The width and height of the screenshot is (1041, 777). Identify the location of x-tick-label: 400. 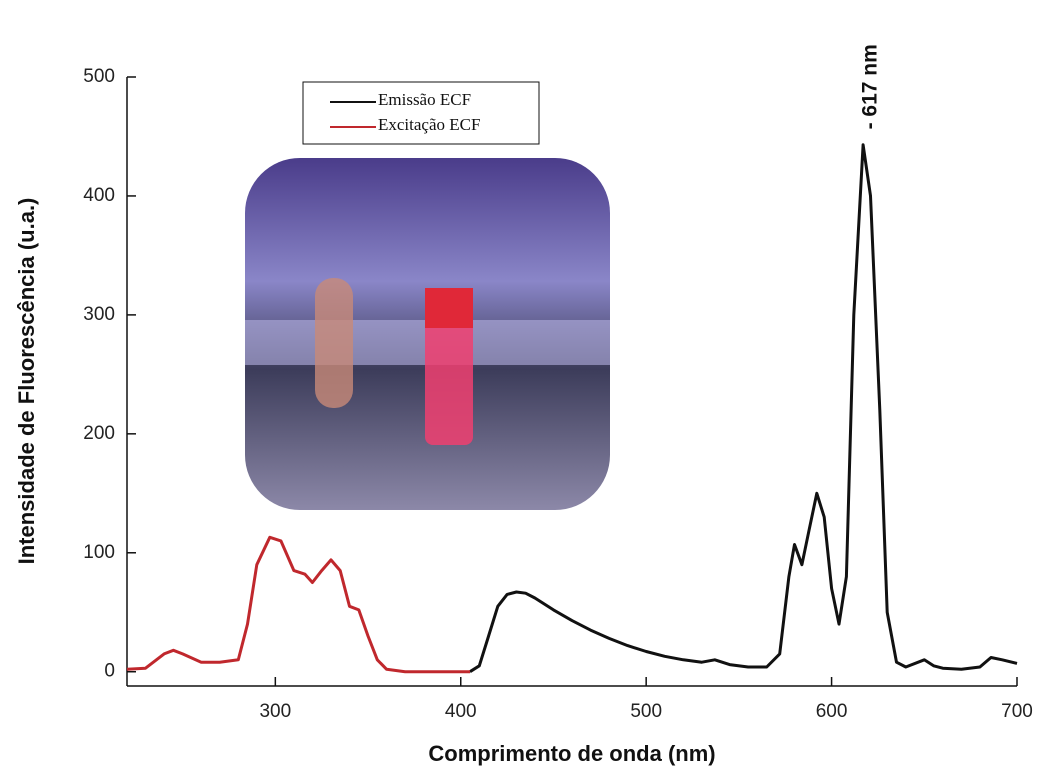
(461, 711).